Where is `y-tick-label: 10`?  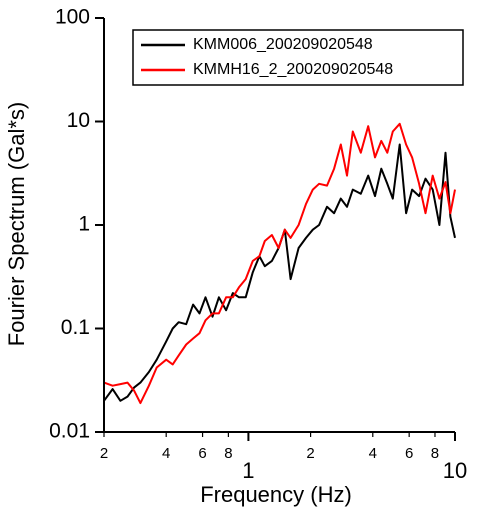
y-tick-label: 10 is located at coordinates (78, 120).